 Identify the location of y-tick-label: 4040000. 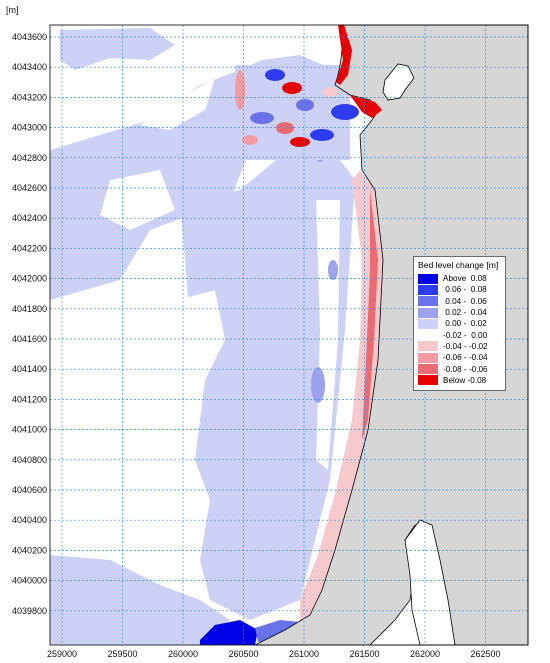
(29, 581).